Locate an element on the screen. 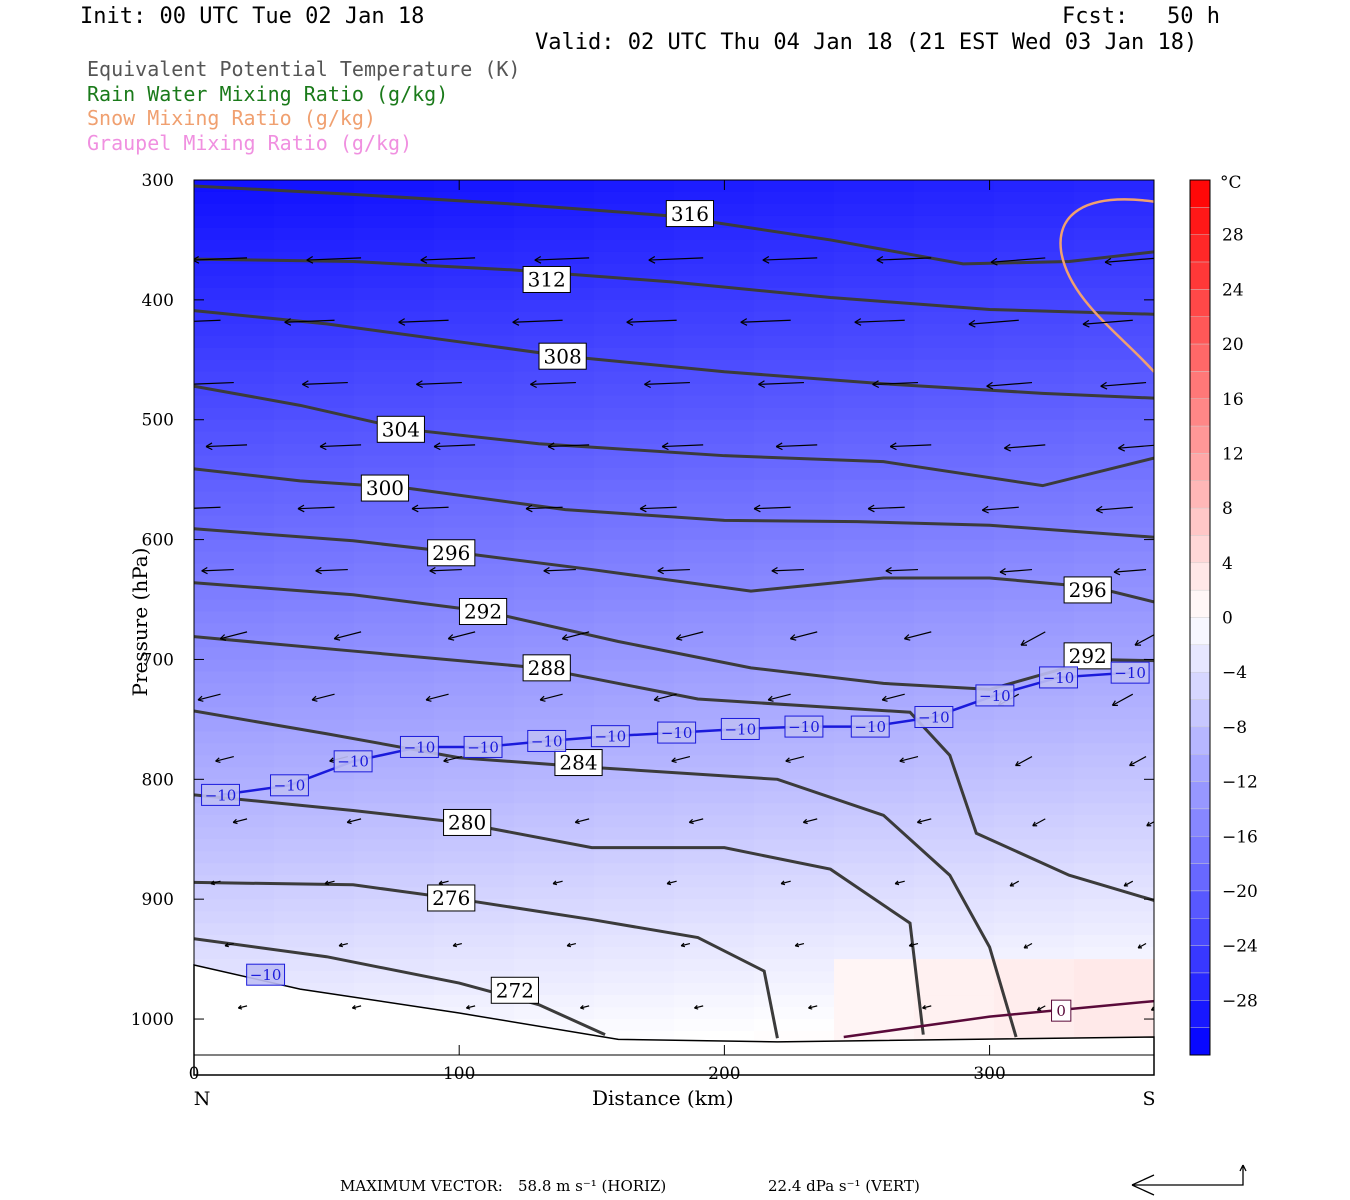 Image resolution: width=1350 pixels, height=1200 pixels. y-tick-label: 900 is located at coordinates (158, 900).